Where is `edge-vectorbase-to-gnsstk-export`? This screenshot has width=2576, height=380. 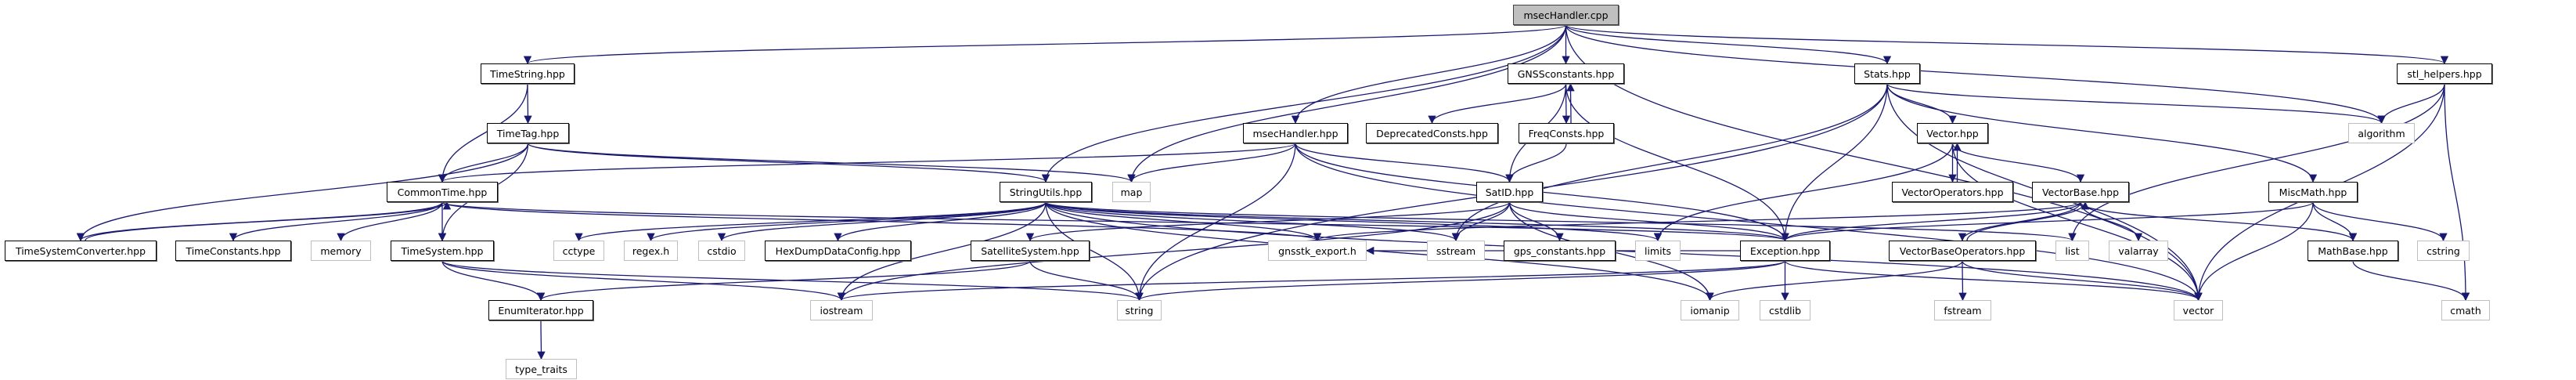
edge-vectorbase-to-gnsstk-export is located at coordinates (1697, 222).